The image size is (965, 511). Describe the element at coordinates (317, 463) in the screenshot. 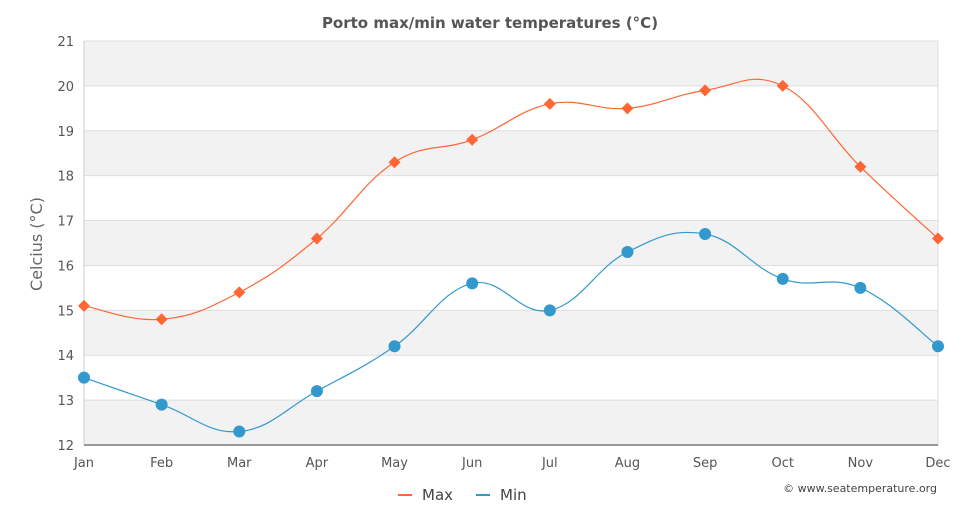

I see `x-tick-label: Apr` at that location.